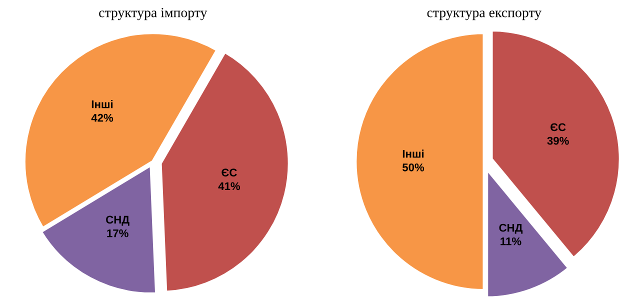  I want to click on data-label: 42%, so click(102, 118).